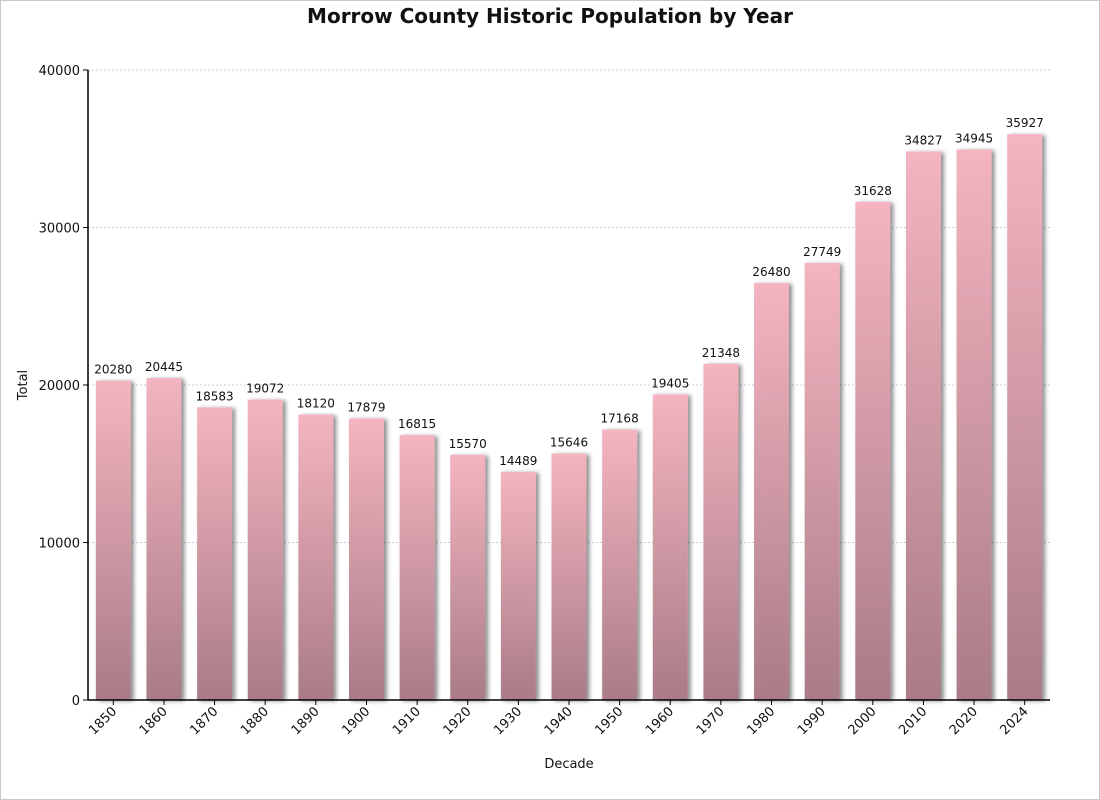 This screenshot has width=1100, height=800. Describe the element at coordinates (711, 721) in the screenshot. I see `x-tick-label: 1970` at that location.